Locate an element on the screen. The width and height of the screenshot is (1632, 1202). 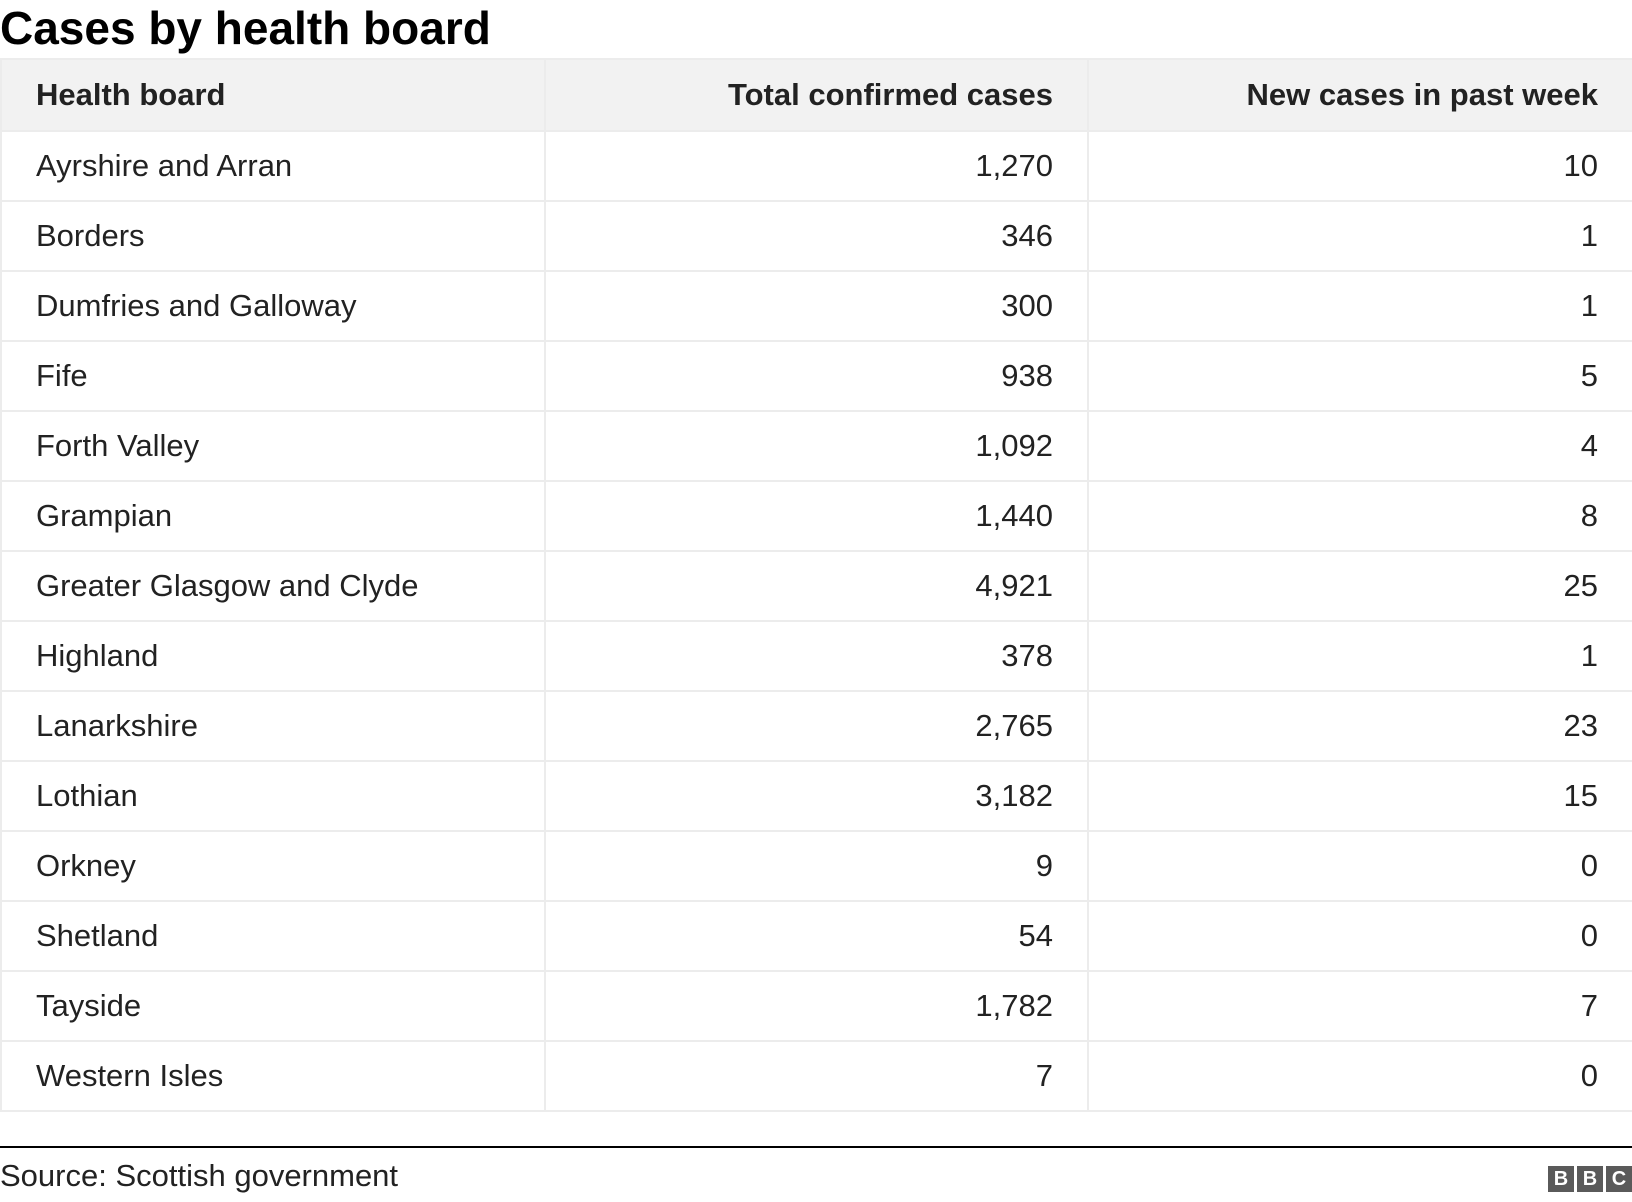
table-row: Borders 346 1 is located at coordinates (816, 236).